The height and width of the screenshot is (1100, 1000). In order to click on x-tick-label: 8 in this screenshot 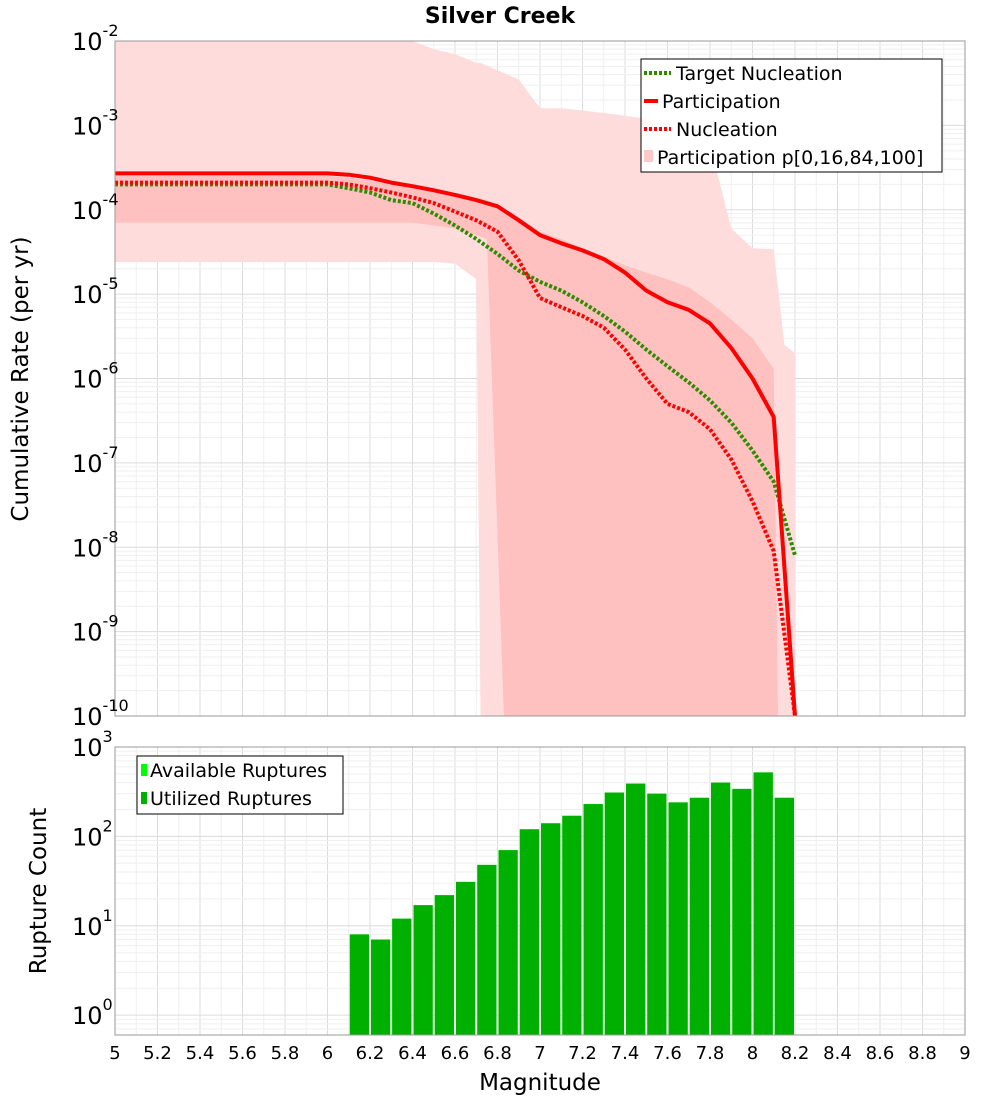, I will do `click(752, 1053)`.